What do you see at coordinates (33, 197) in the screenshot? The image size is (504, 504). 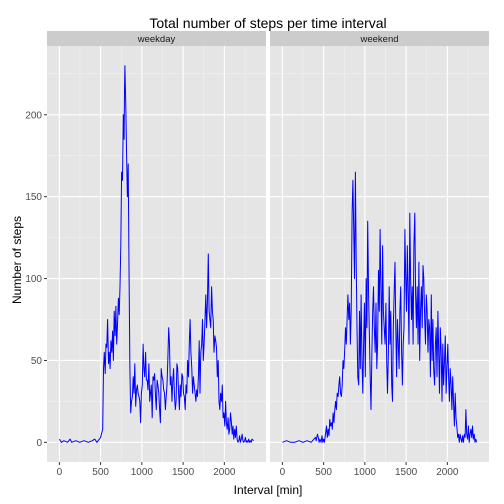 I see `y-tick-label: 150` at bounding box center [33, 197].